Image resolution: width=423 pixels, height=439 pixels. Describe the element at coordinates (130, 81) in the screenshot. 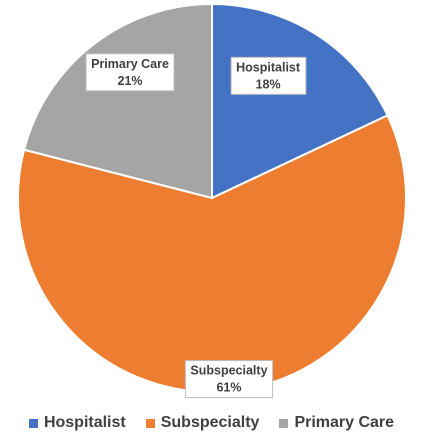

I see `data-label-value: 21%` at that location.